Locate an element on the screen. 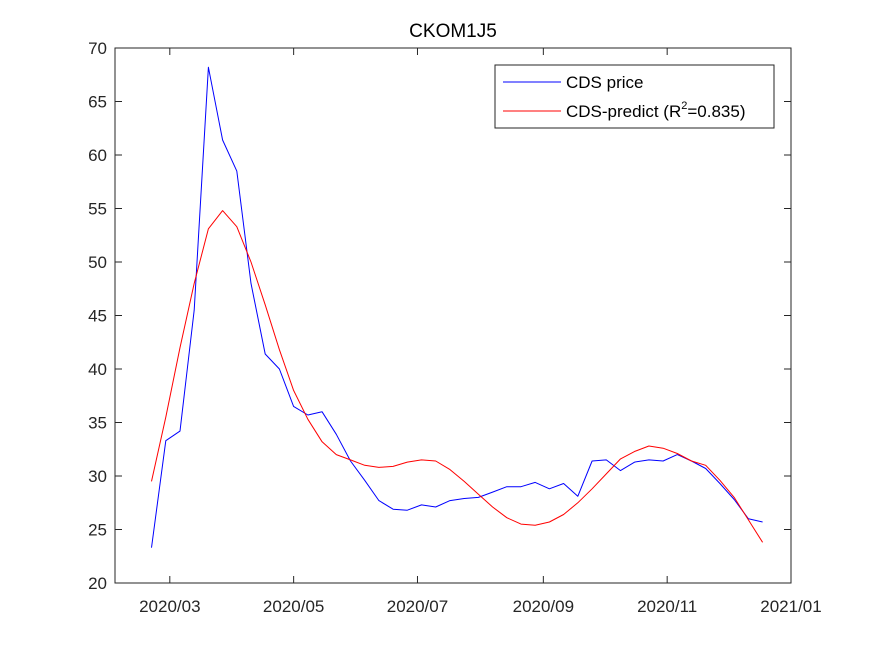 The height and width of the screenshot is (656, 875). legend-label-cds-price: CDS price is located at coordinates (604, 82).